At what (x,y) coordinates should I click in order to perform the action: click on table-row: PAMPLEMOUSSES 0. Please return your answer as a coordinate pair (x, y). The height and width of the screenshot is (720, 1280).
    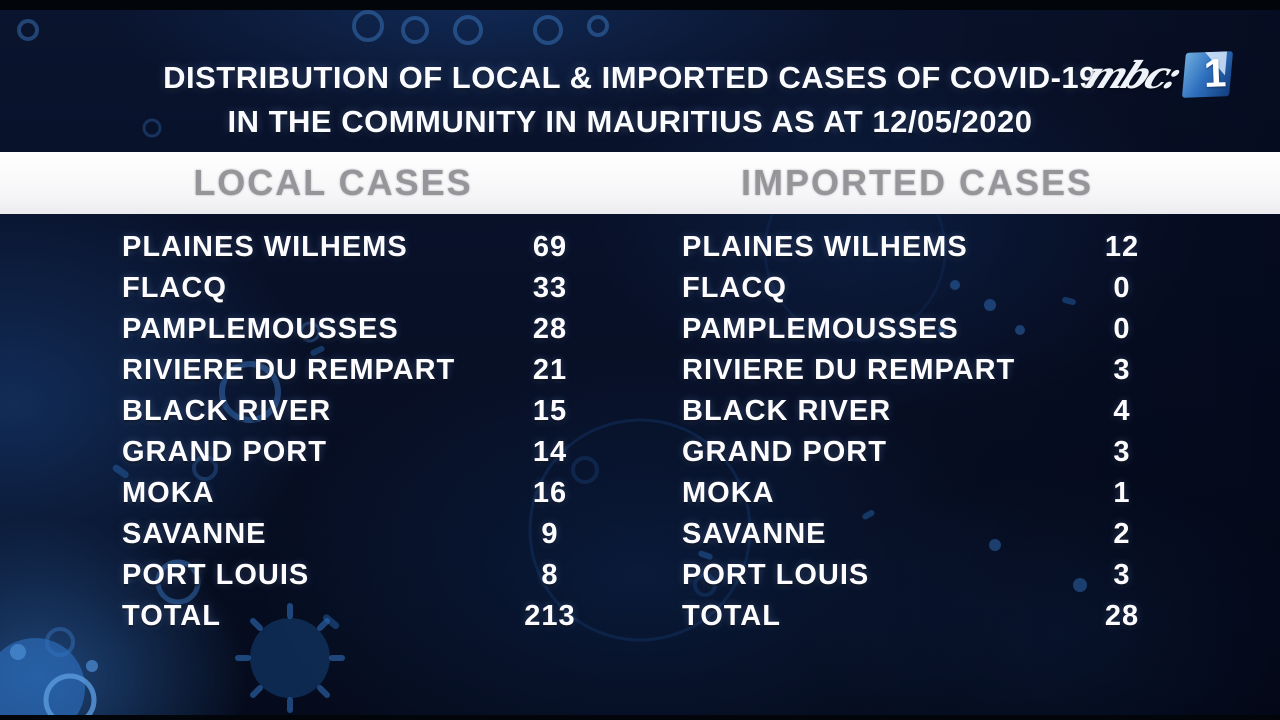
    Looking at the image, I should click on (981, 329).